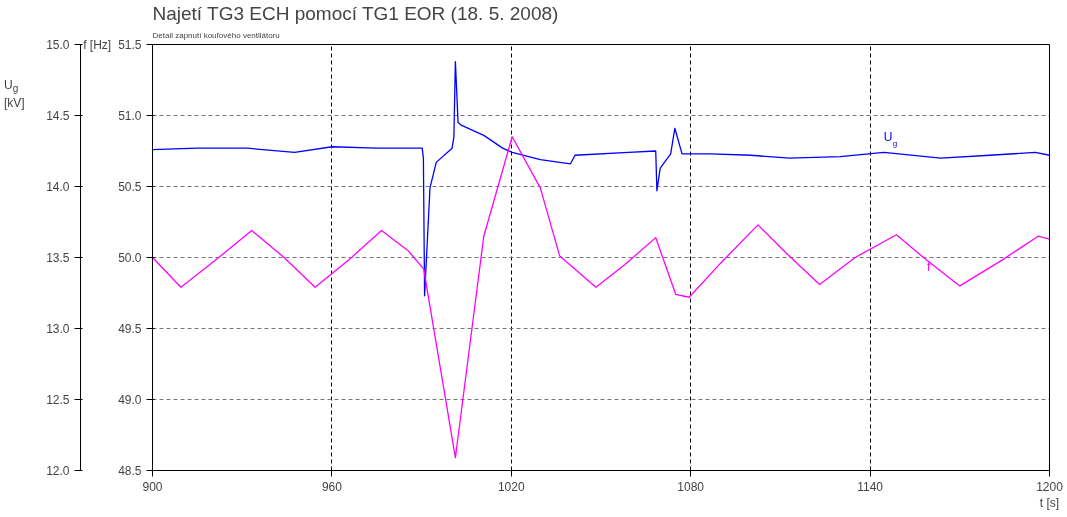  I want to click on y2-tick-label: 51.5, so click(130, 45).